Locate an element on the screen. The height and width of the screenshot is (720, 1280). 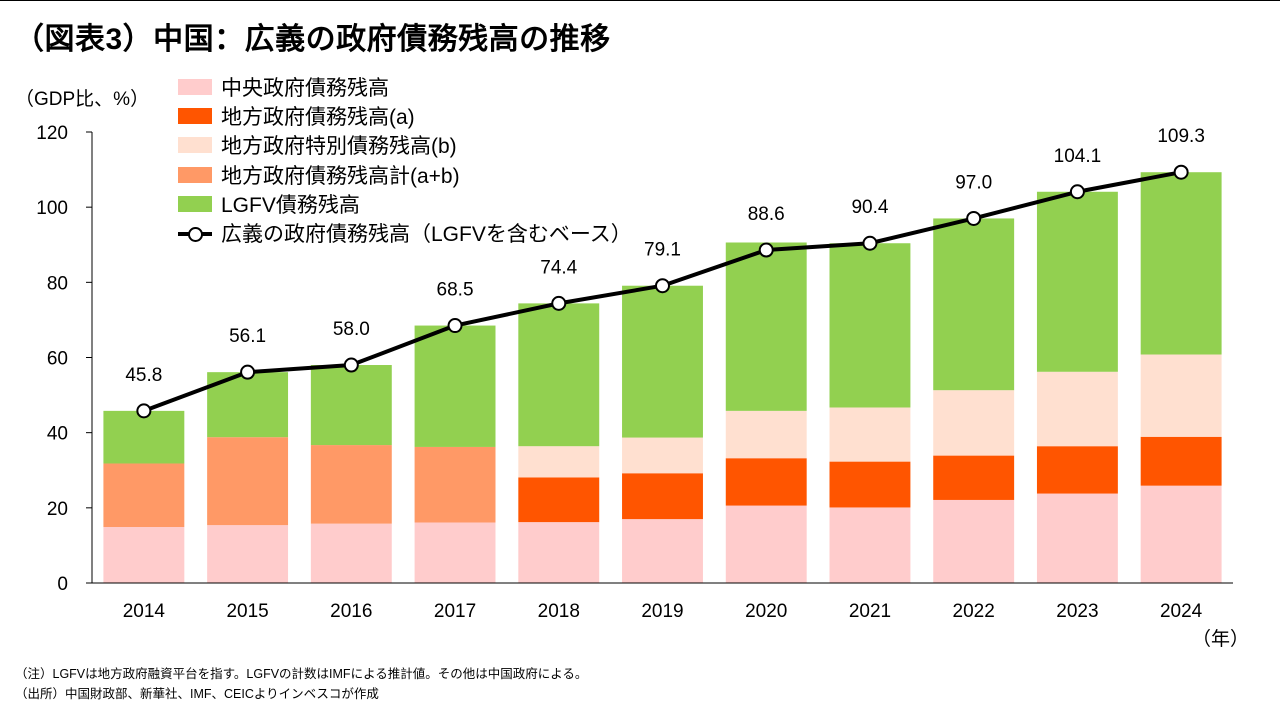
bar-central-2019 is located at coordinates (662, 551).